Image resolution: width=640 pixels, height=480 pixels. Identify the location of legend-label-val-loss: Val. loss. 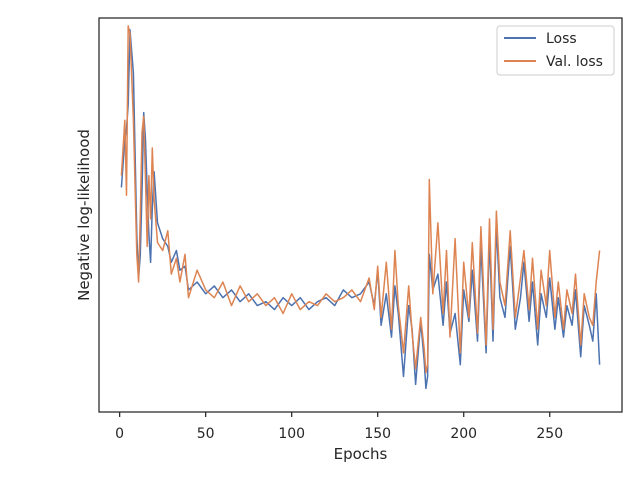
(574, 62).